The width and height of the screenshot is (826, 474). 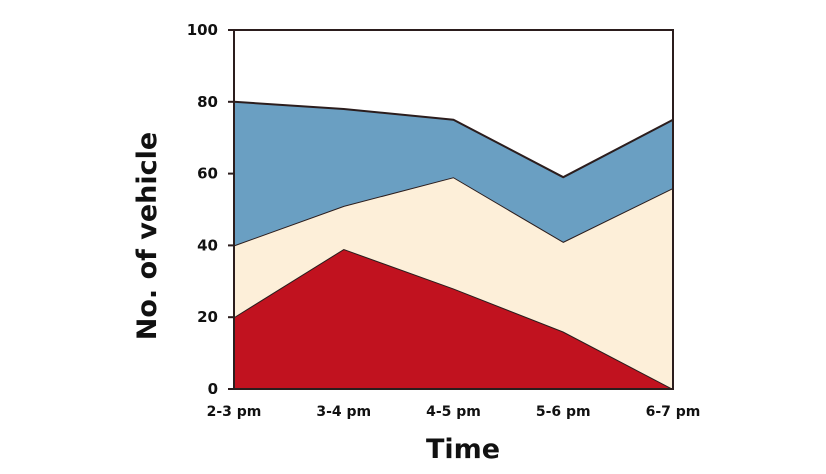 I want to click on x-tick-label: 4-5 pm, so click(x=453, y=412).